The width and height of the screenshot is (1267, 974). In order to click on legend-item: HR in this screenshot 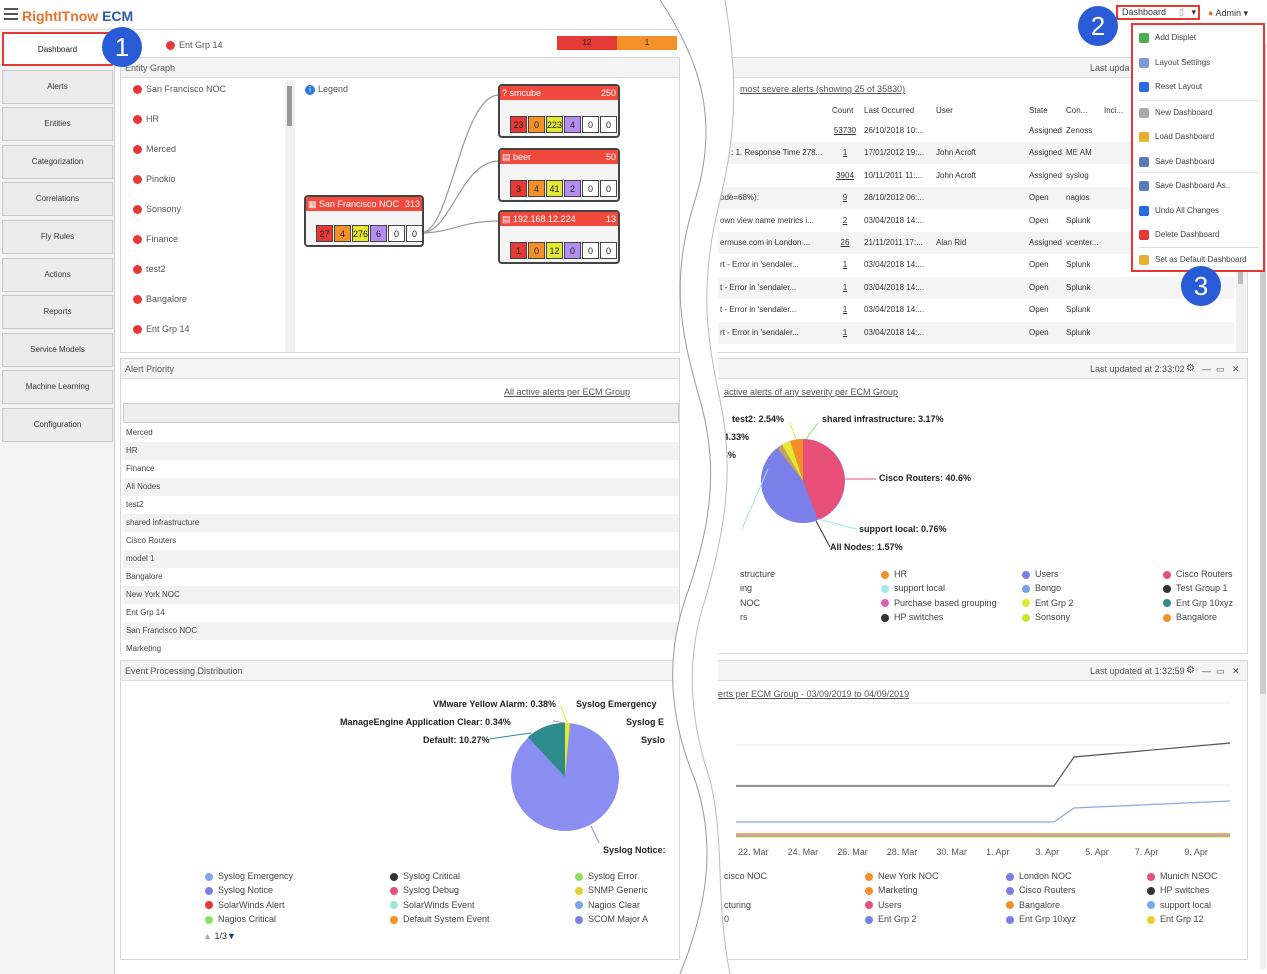, I will do `click(894, 574)`.